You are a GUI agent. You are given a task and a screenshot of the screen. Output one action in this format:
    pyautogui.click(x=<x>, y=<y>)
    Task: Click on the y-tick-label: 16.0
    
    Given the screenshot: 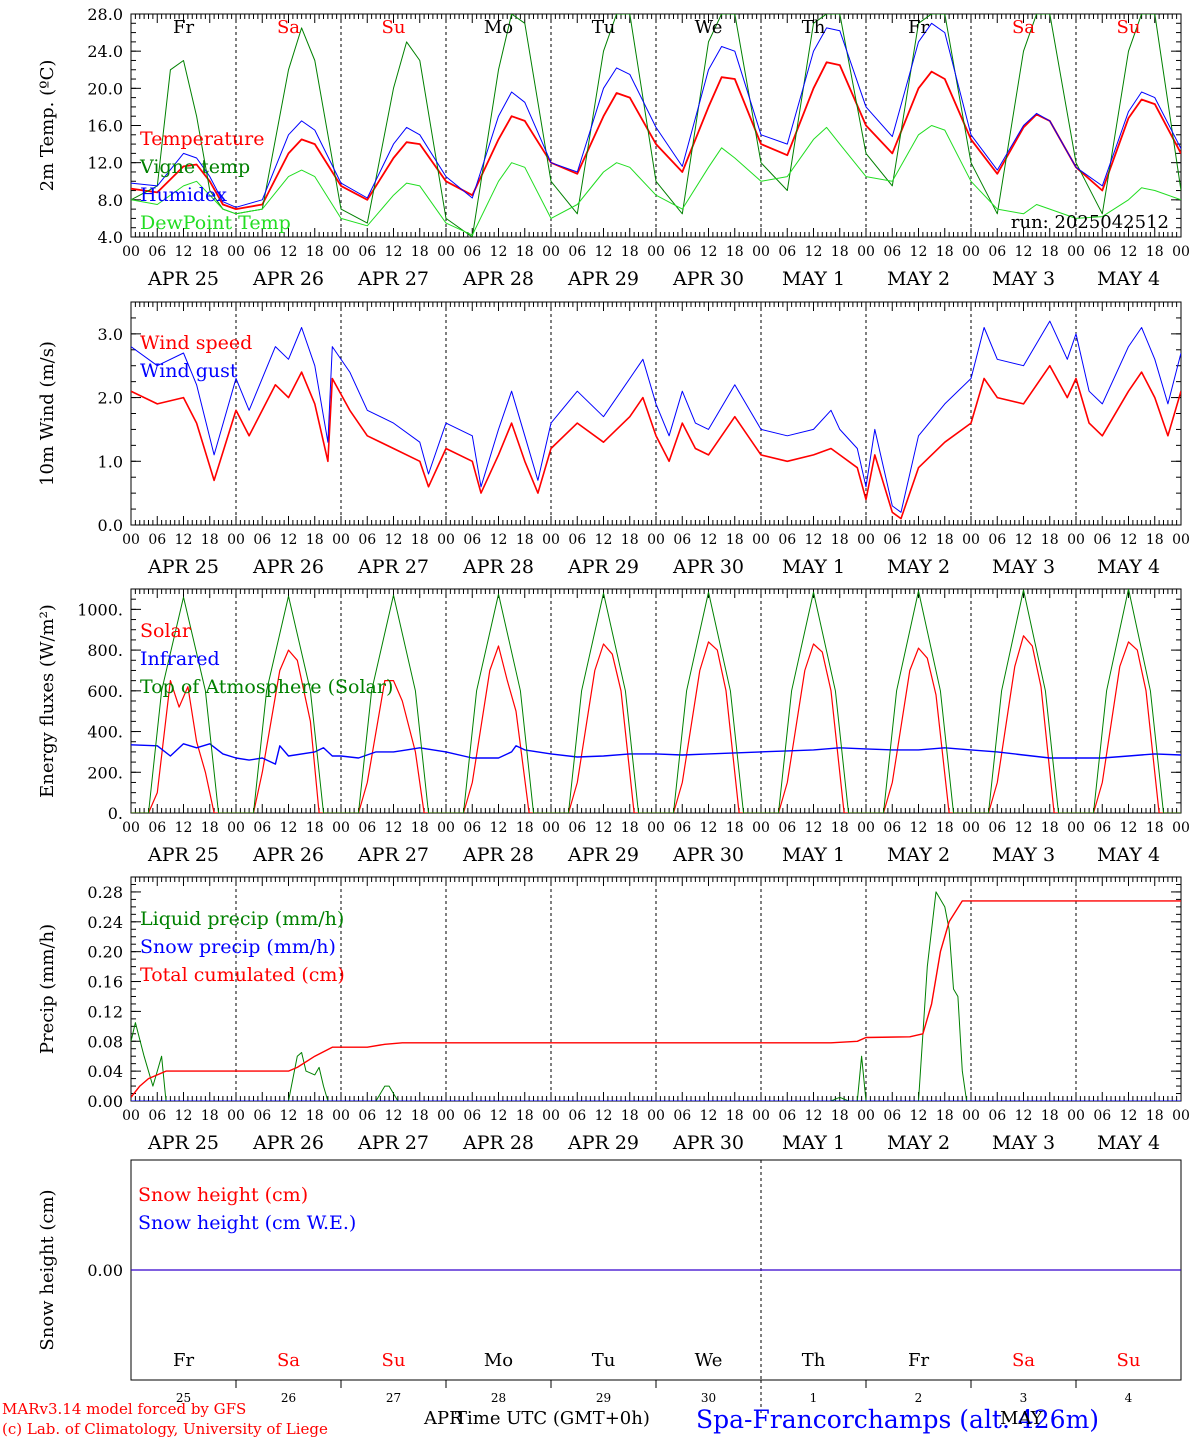 What is the action you would take?
    pyautogui.click(x=105, y=126)
    